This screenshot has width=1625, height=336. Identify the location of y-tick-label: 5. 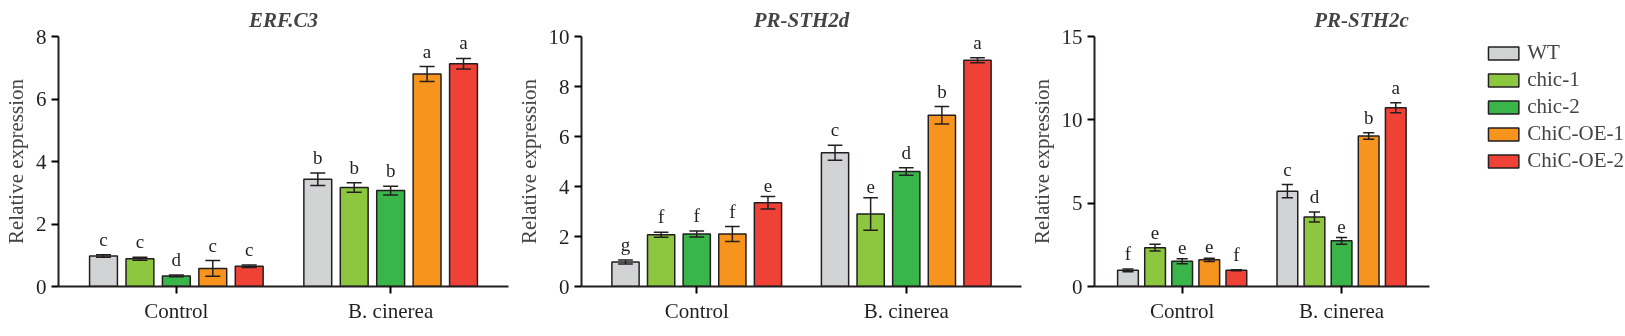
(1077, 203).